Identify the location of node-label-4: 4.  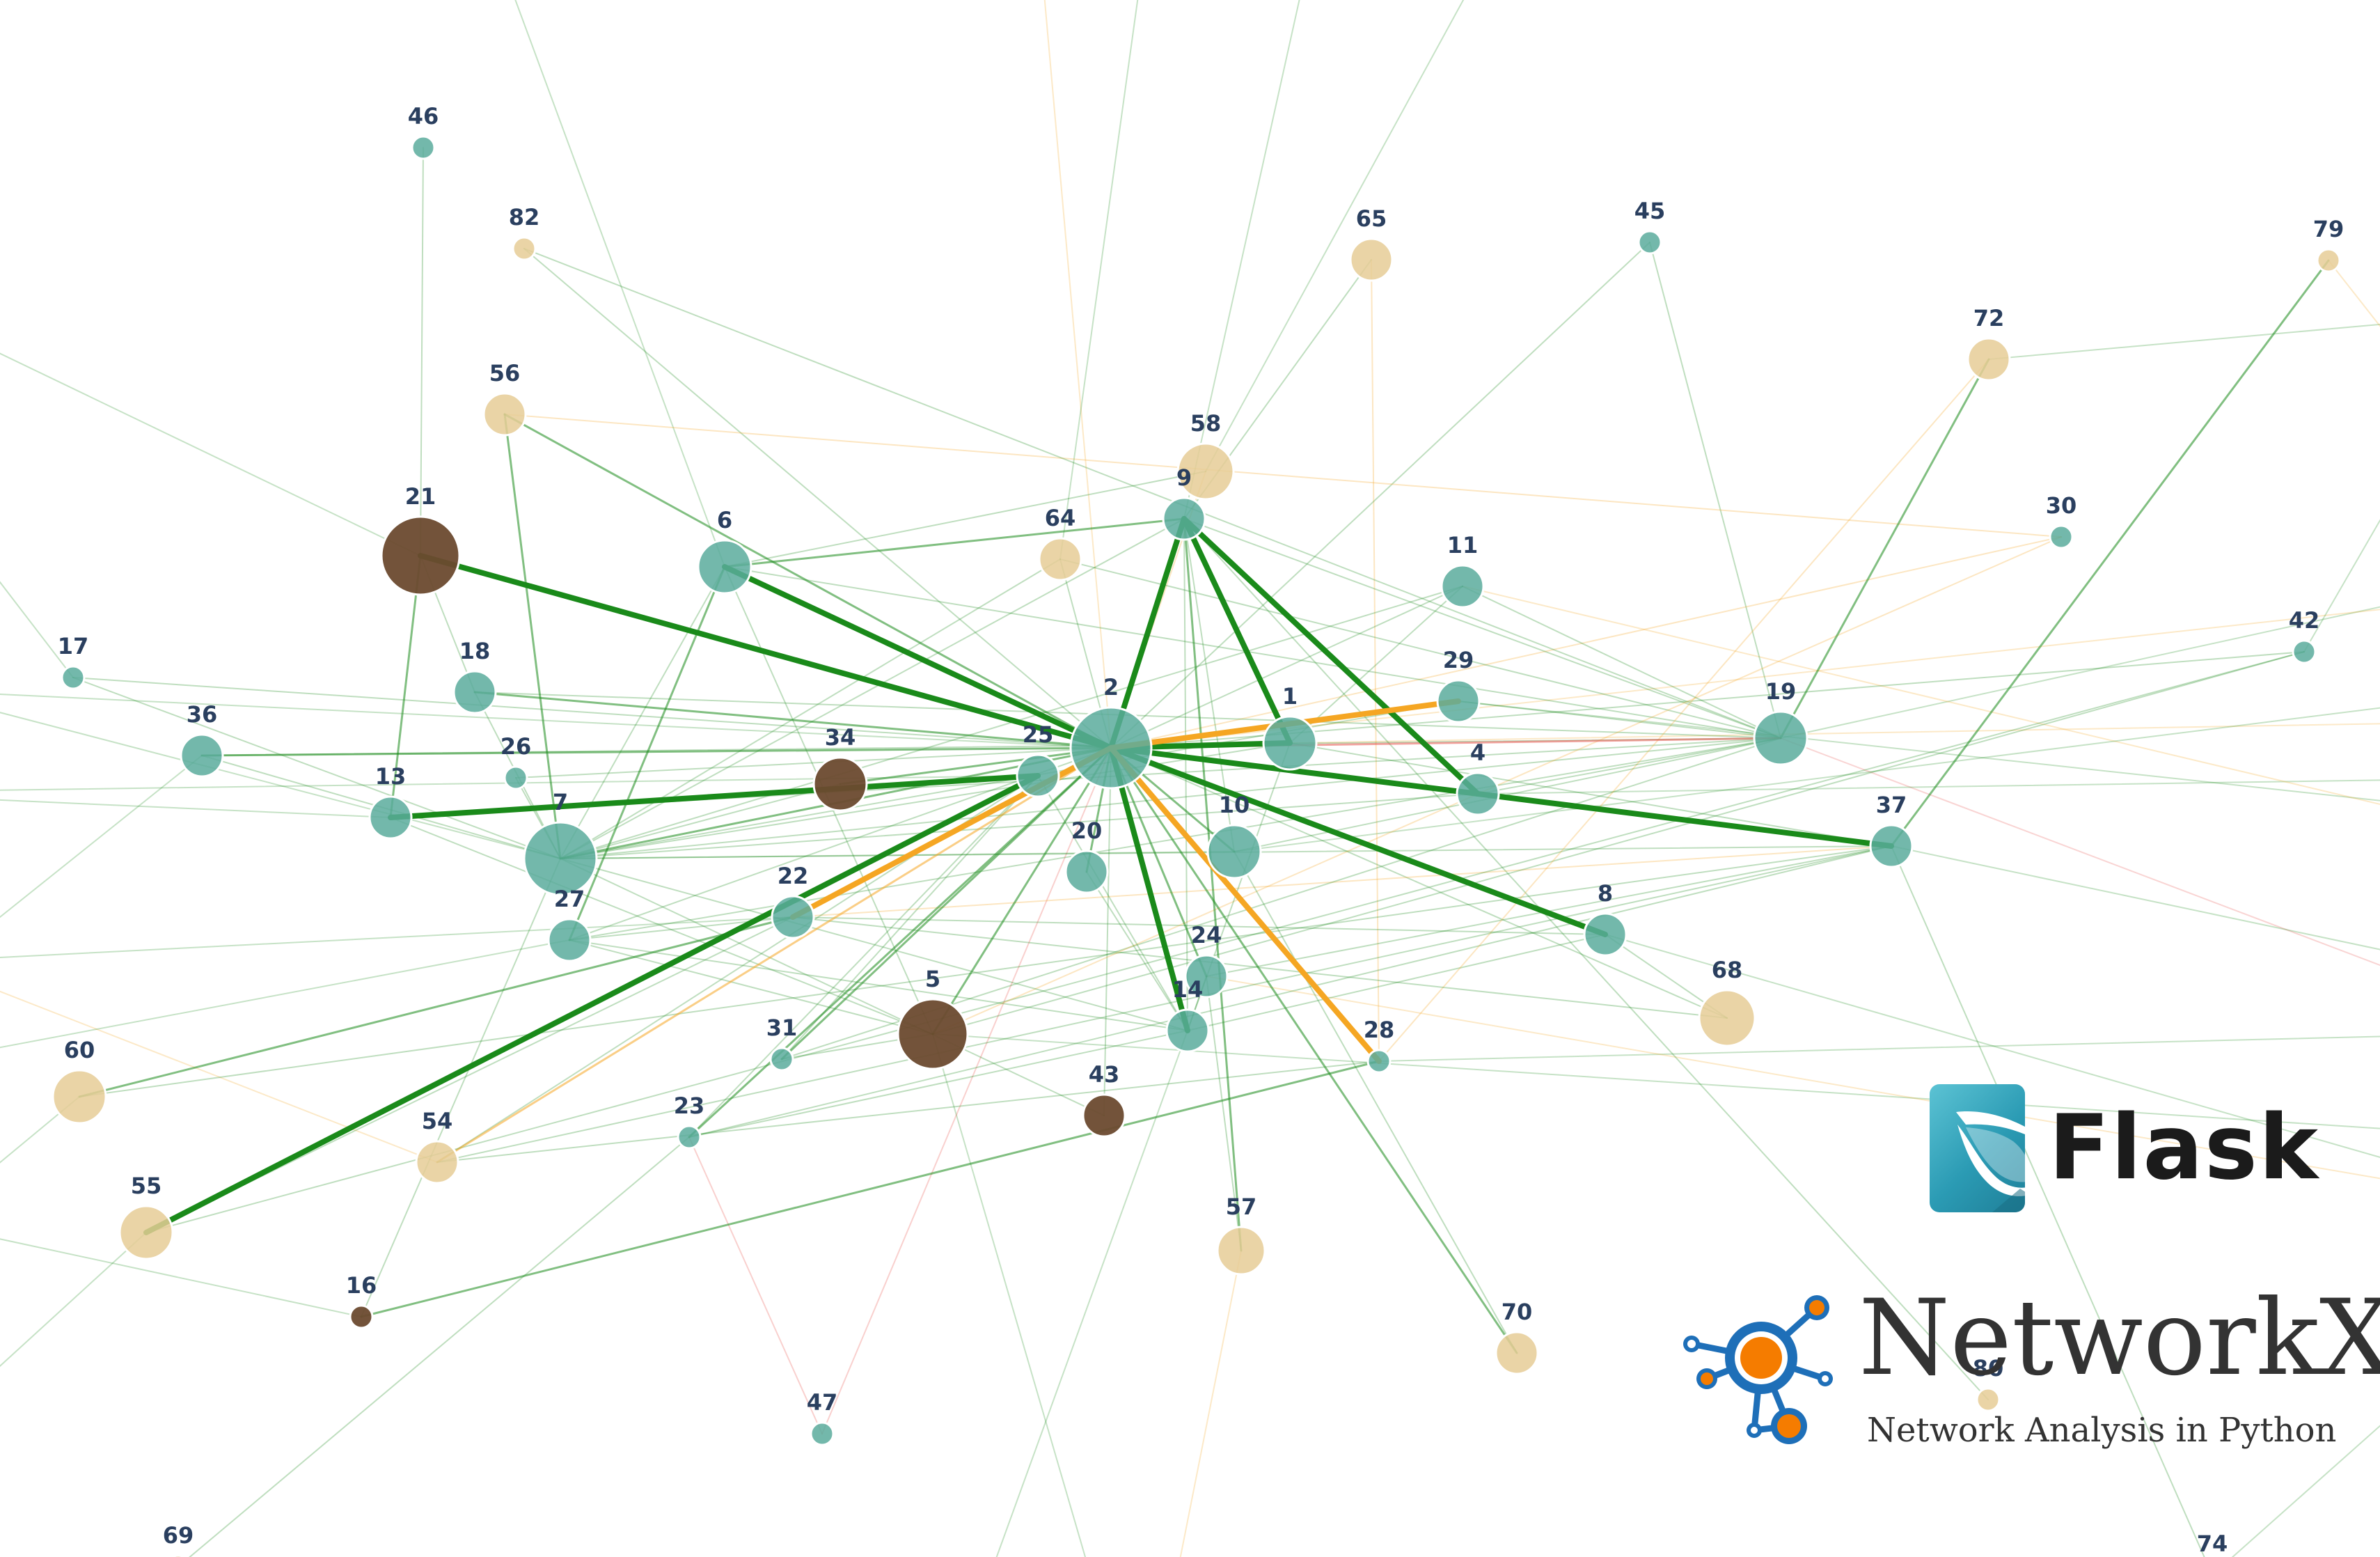
(1477, 753).